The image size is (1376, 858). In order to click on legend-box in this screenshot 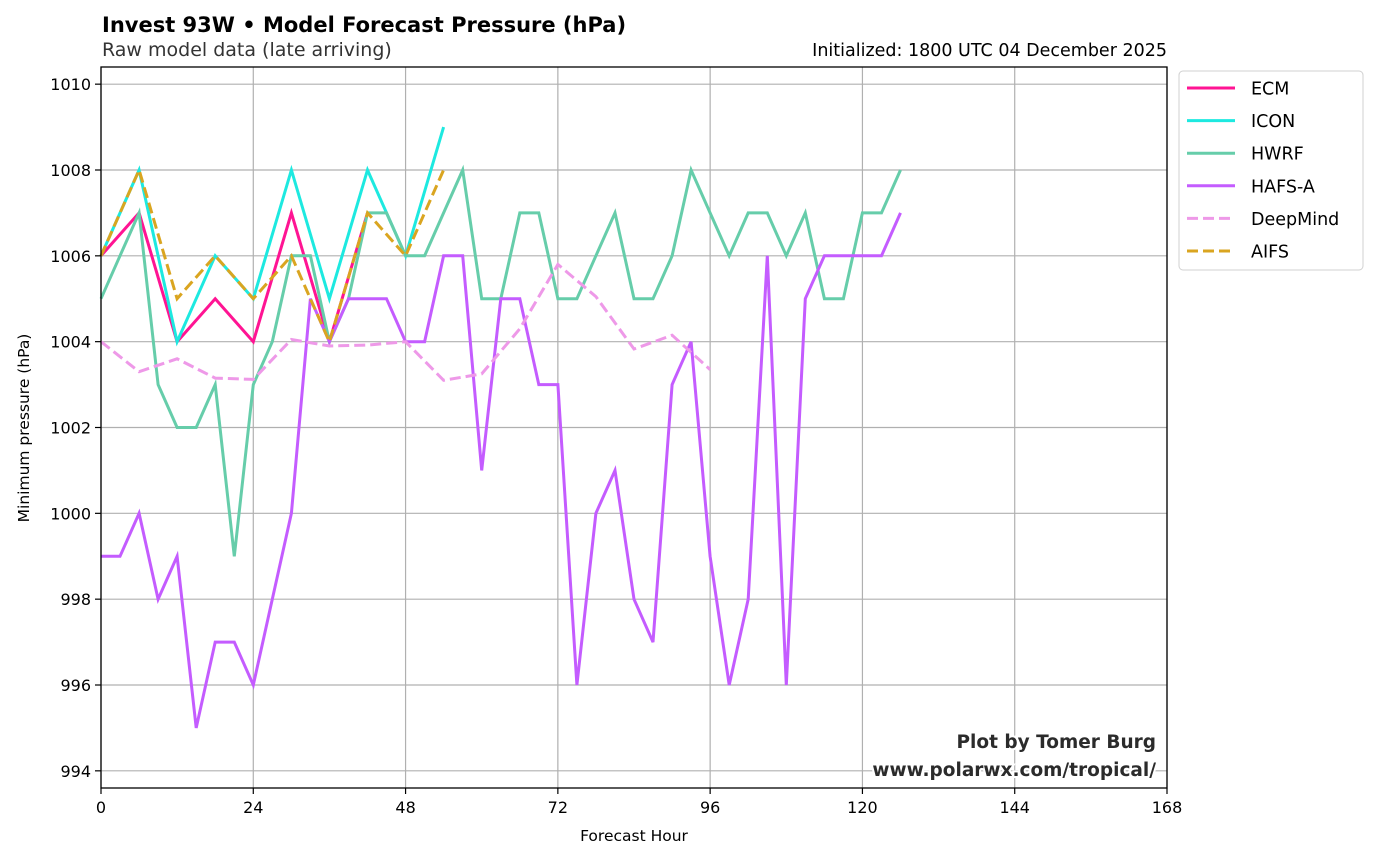, I will do `click(1271, 170)`.